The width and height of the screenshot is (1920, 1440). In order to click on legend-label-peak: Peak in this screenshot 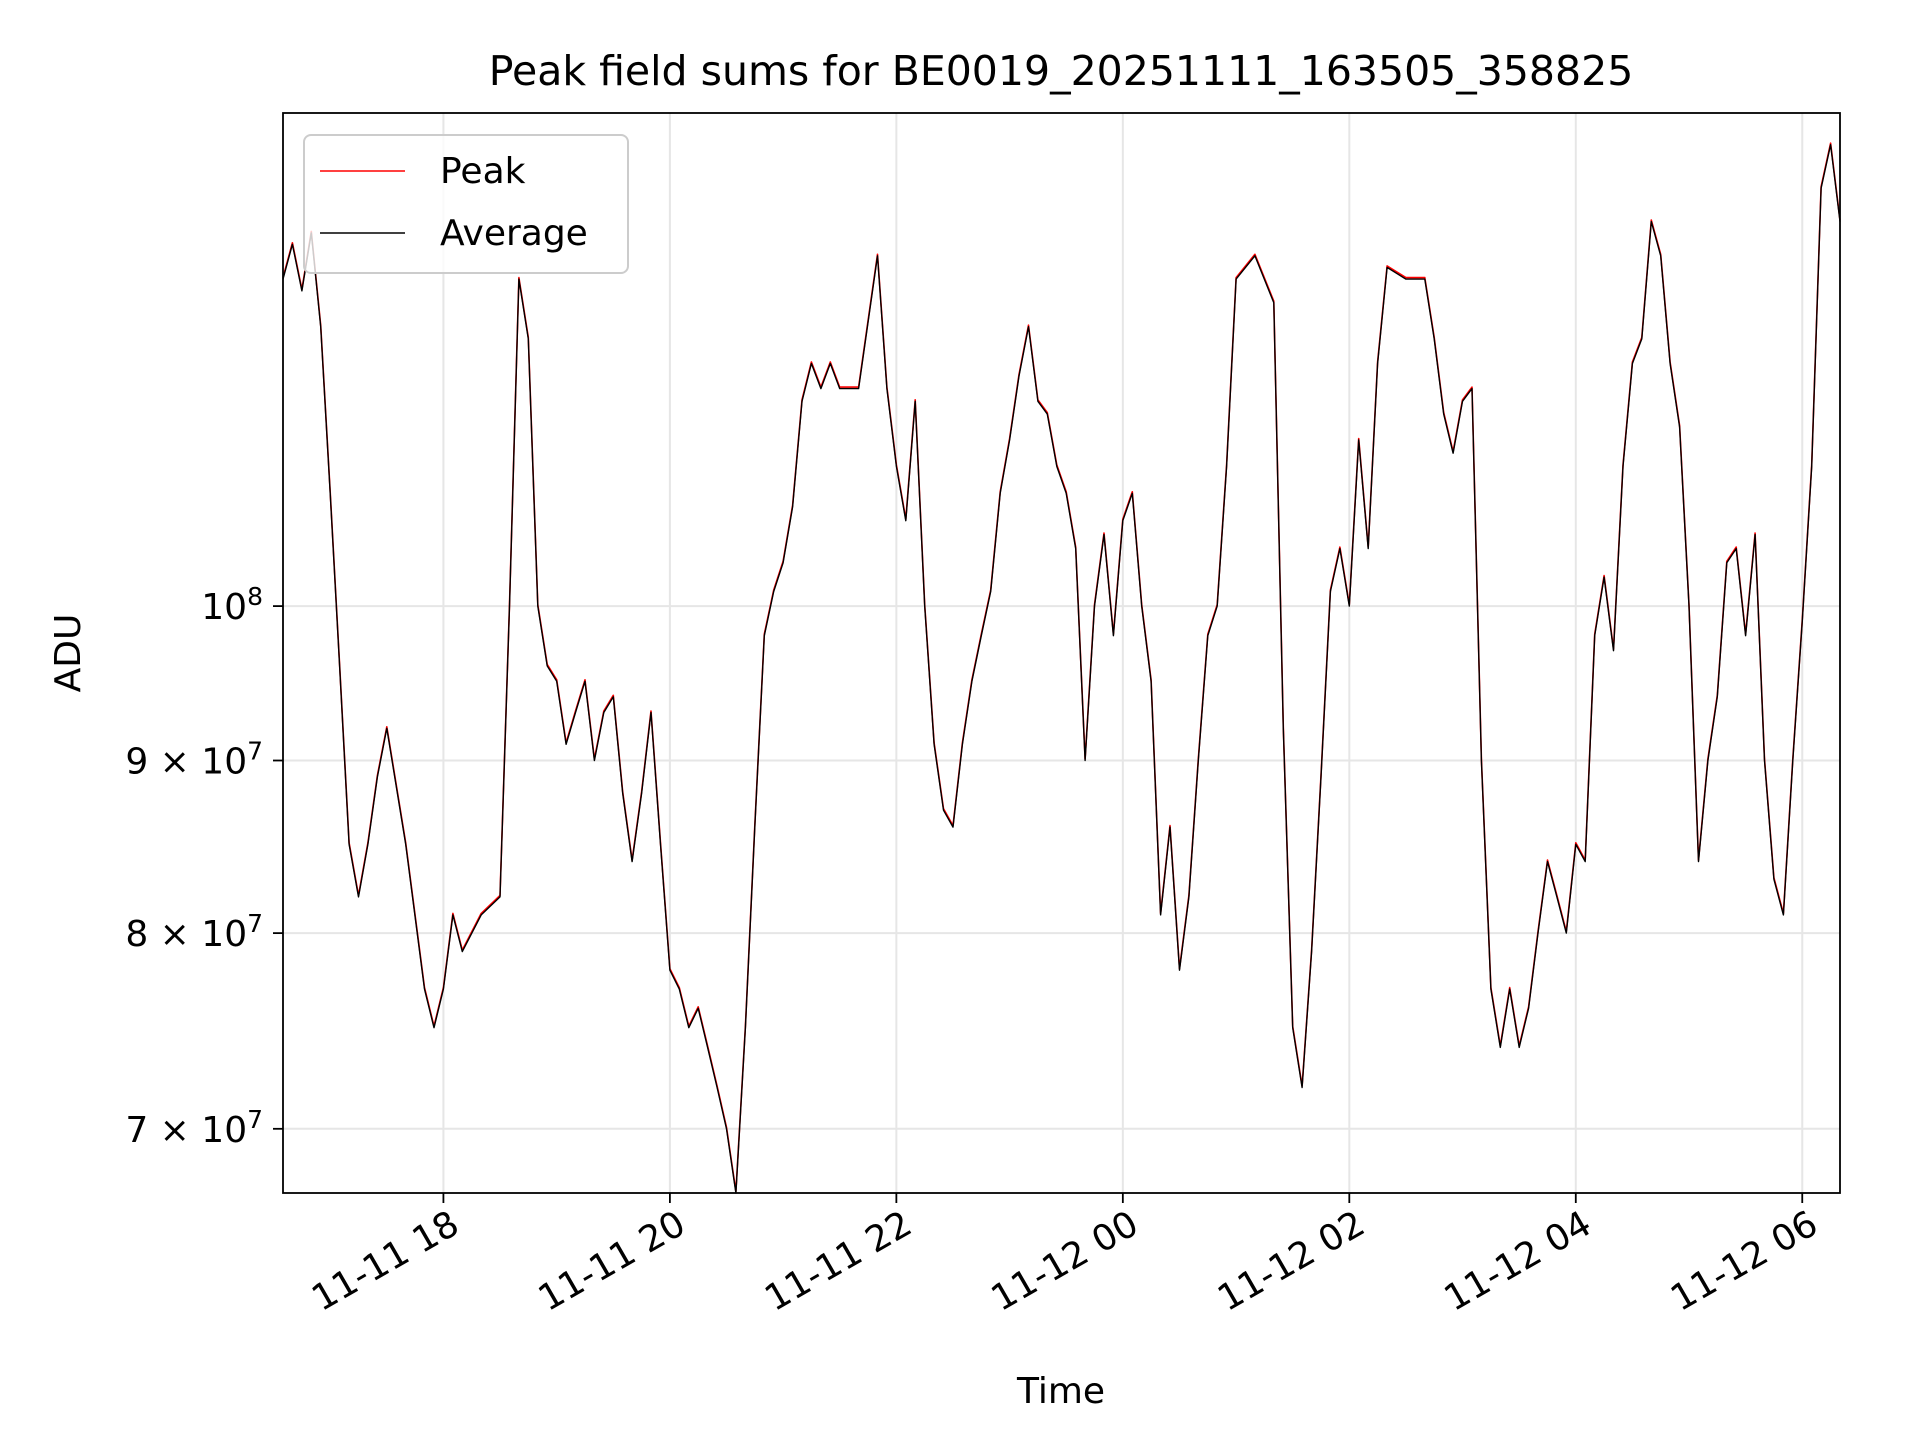, I will do `click(483, 171)`.